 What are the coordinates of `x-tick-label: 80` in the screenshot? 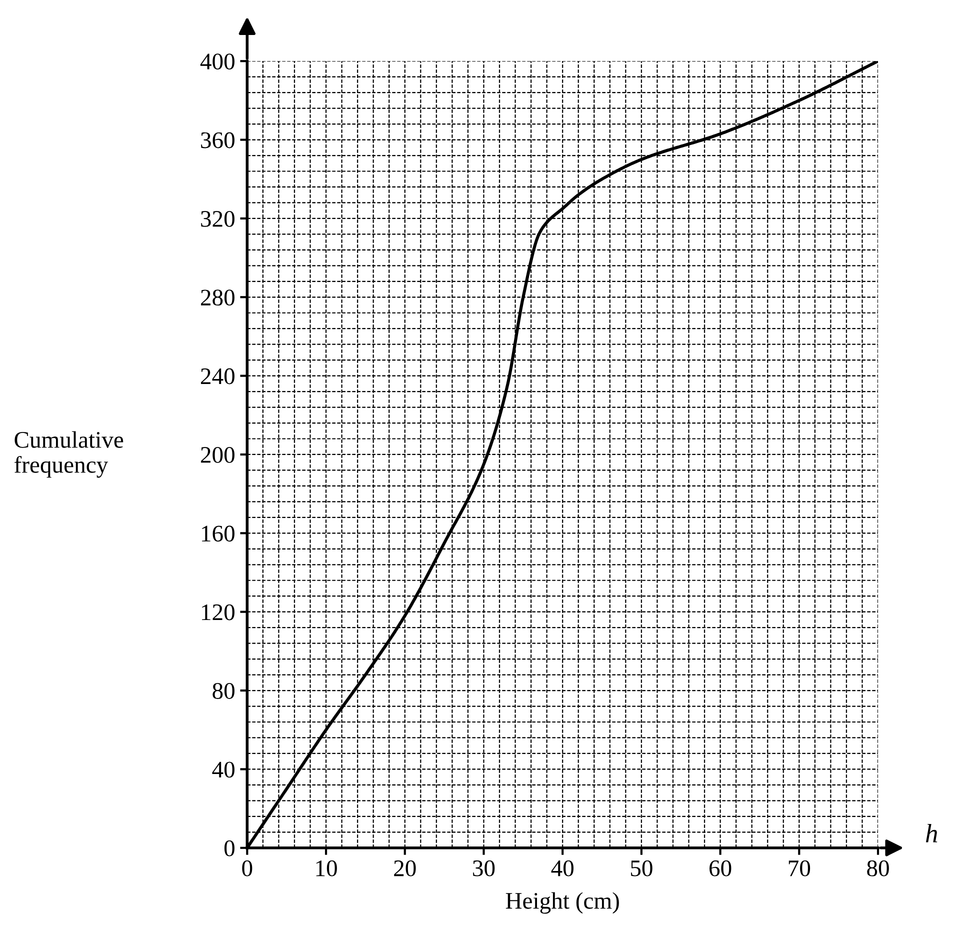 It's located at (878, 868).